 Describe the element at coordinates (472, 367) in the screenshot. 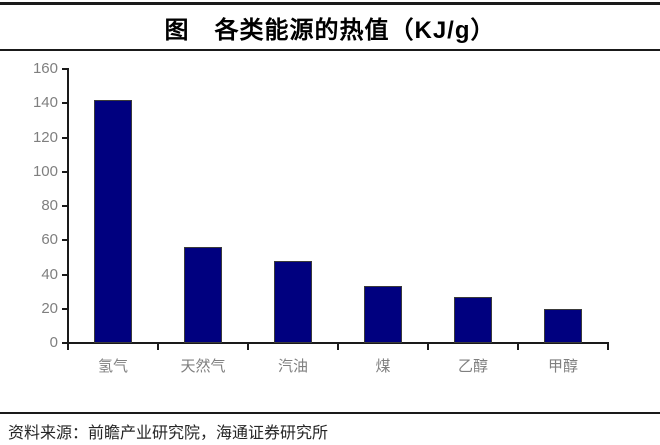

I see `x-axis-category-label: 乙醇` at that location.